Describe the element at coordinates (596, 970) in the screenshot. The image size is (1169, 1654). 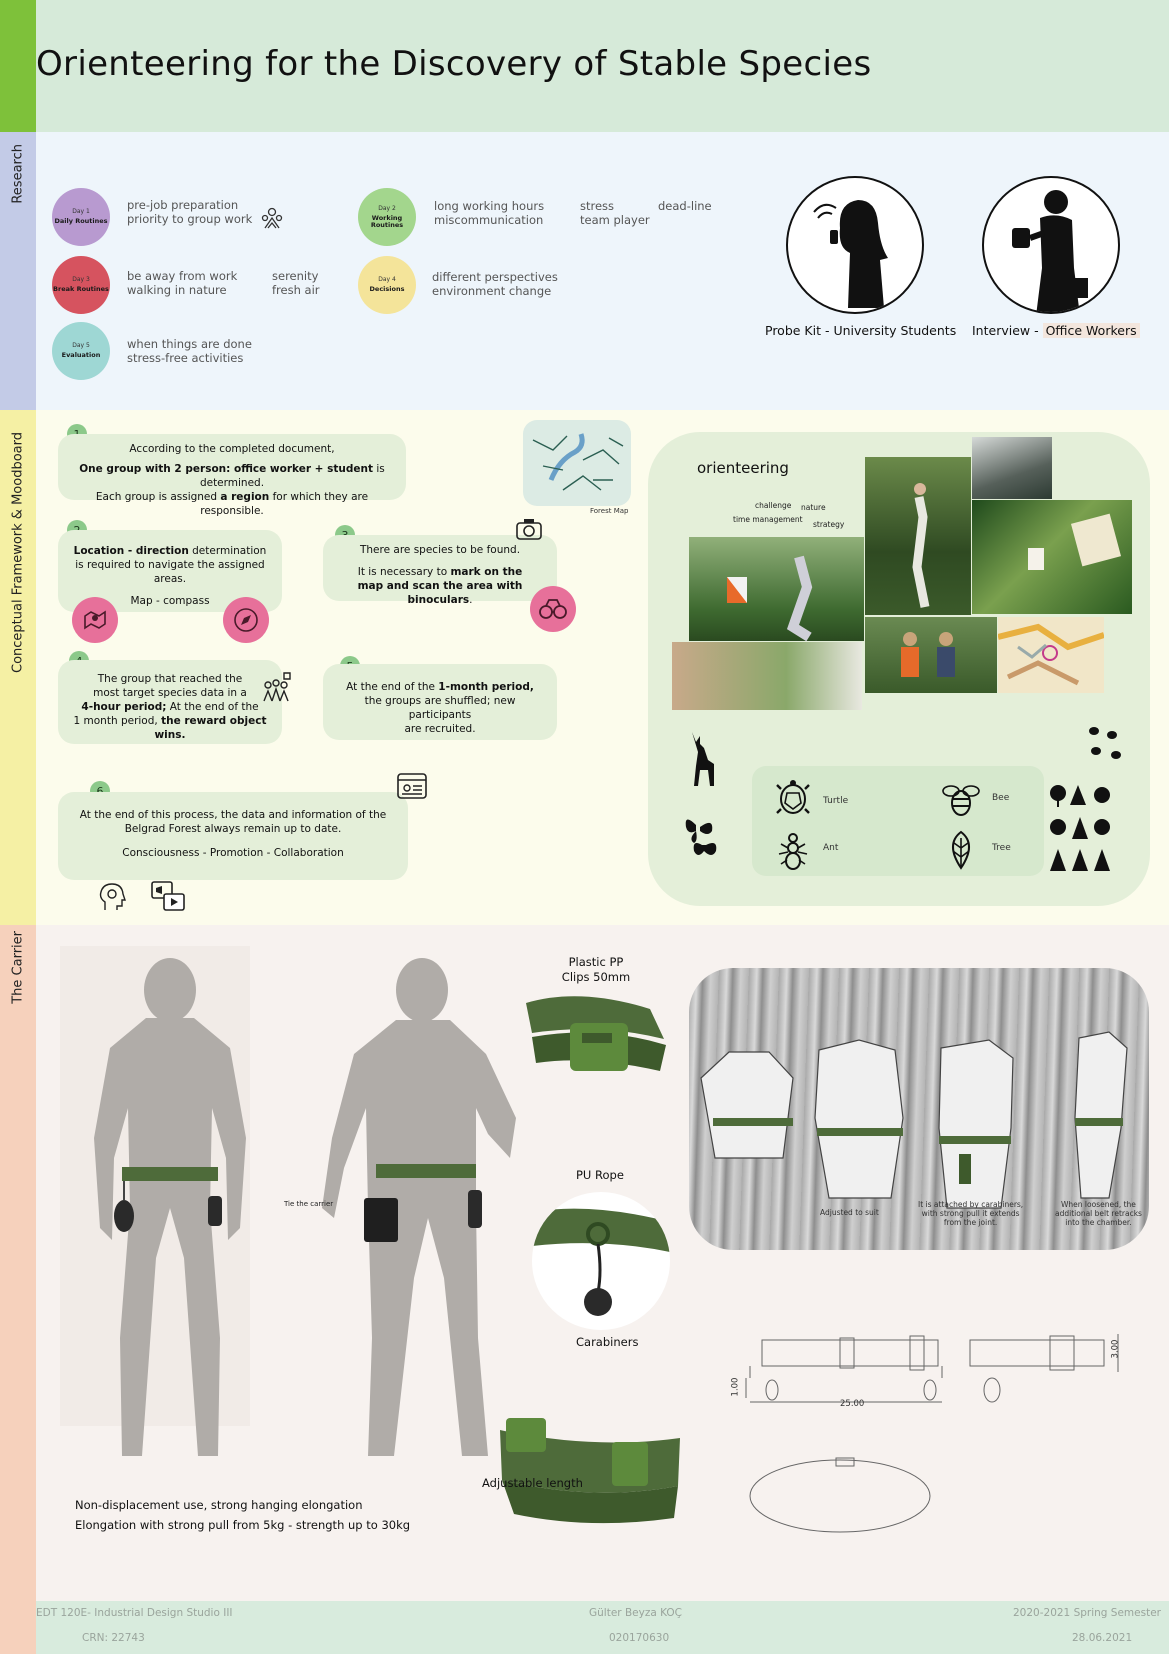
I see `clips-label: Plastic PP Clips 50mm` at that location.